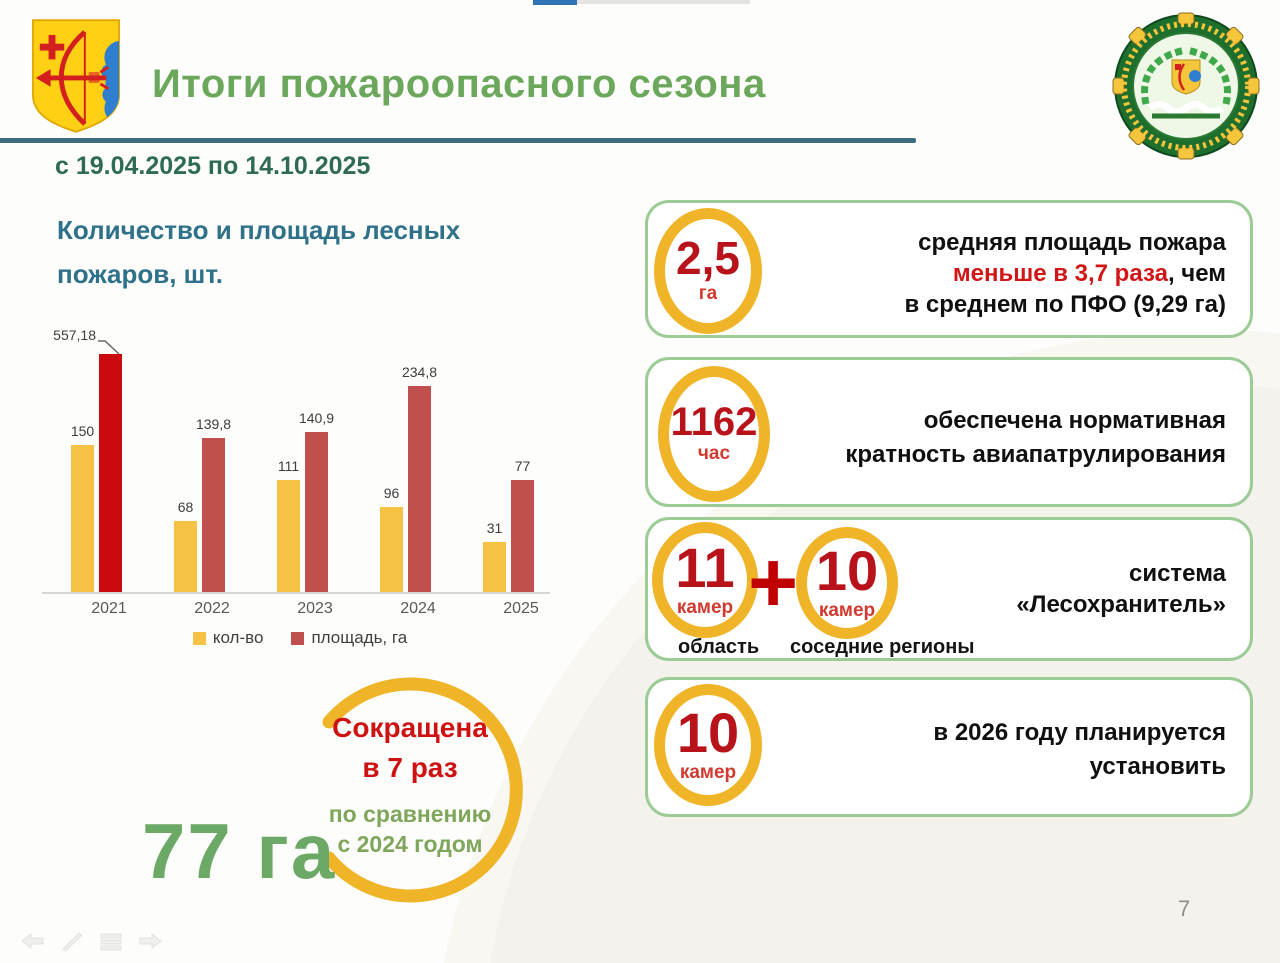 The width and height of the screenshot is (1280, 963). Describe the element at coordinates (315, 608) in the screenshot. I see `axis-label-2023: 2023` at that location.